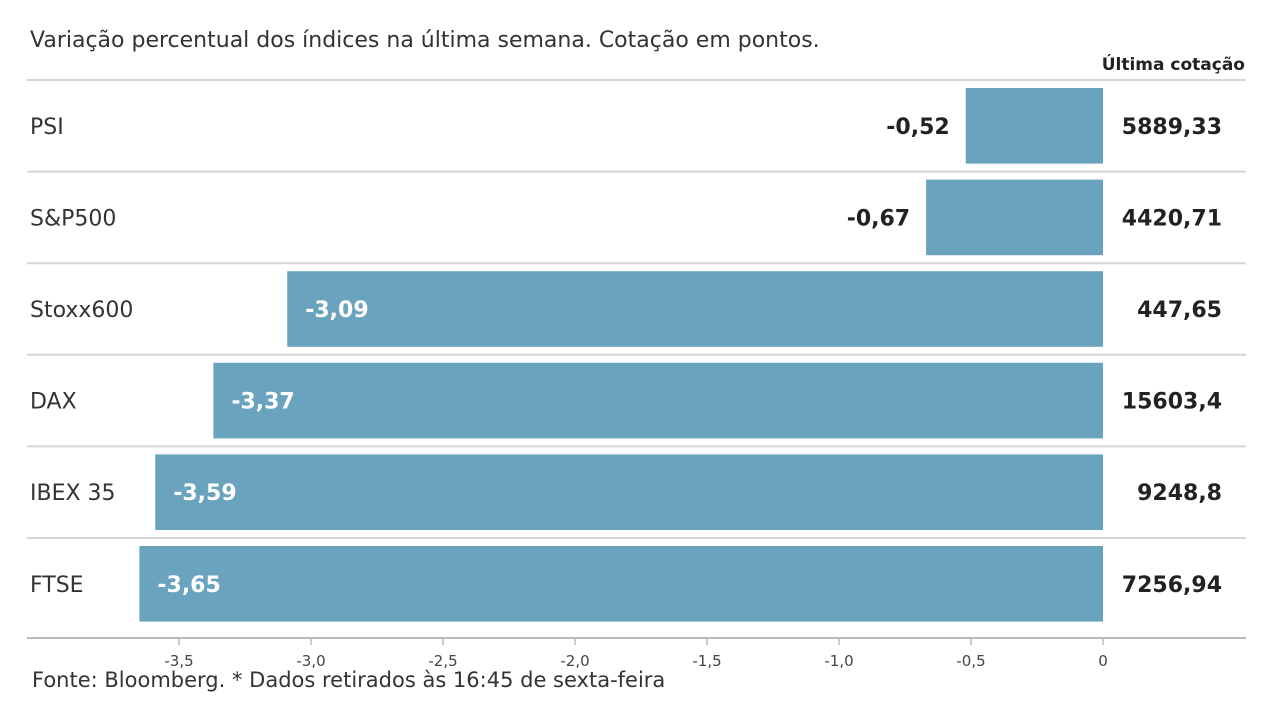 This screenshot has width=1279, height=721. Describe the element at coordinates (574, 661) in the screenshot. I see `x-tick-label: -2,0` at that location.